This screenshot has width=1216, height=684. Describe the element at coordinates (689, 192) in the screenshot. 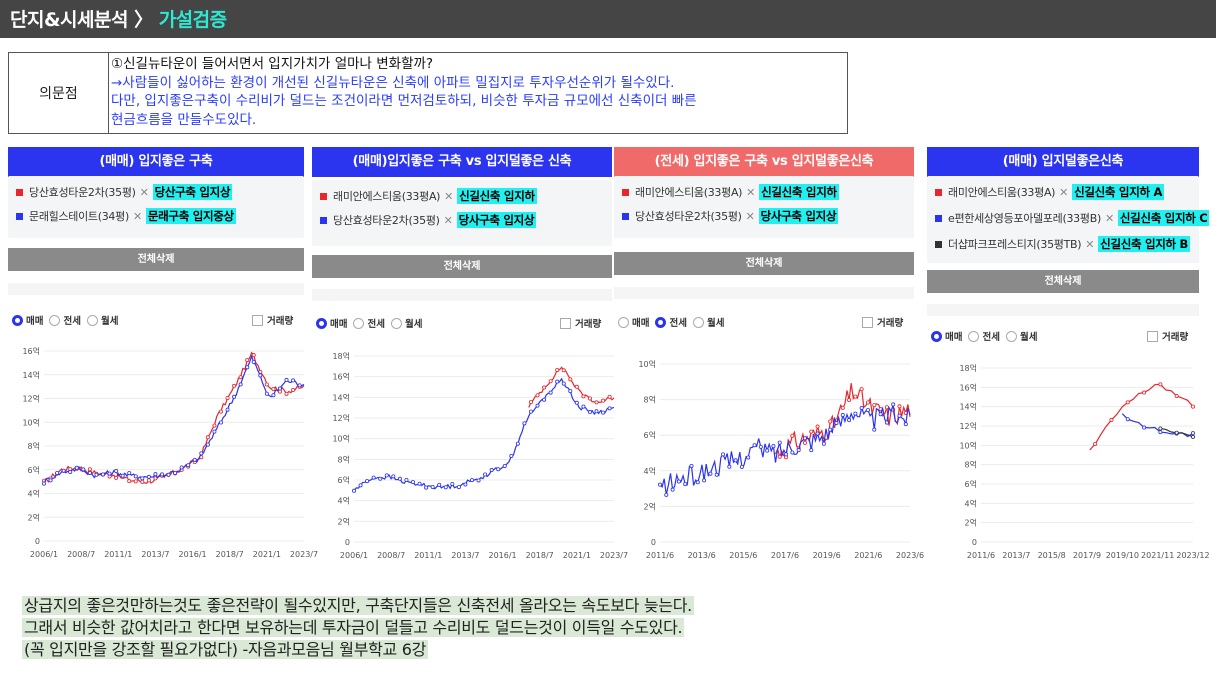

I see `complex-name: 래미안에스티움(33평A)` at that location.